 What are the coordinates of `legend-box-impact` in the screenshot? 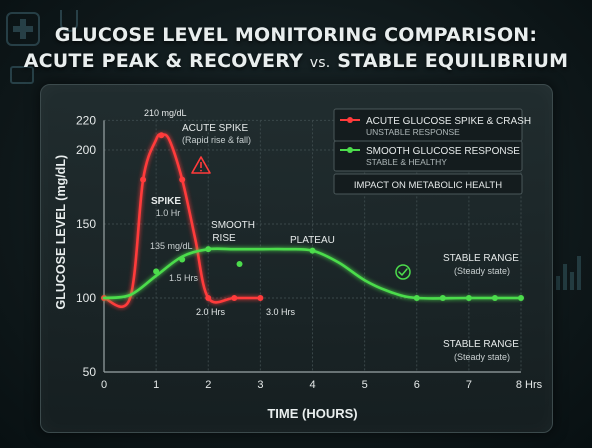 It's located at (428, 184).